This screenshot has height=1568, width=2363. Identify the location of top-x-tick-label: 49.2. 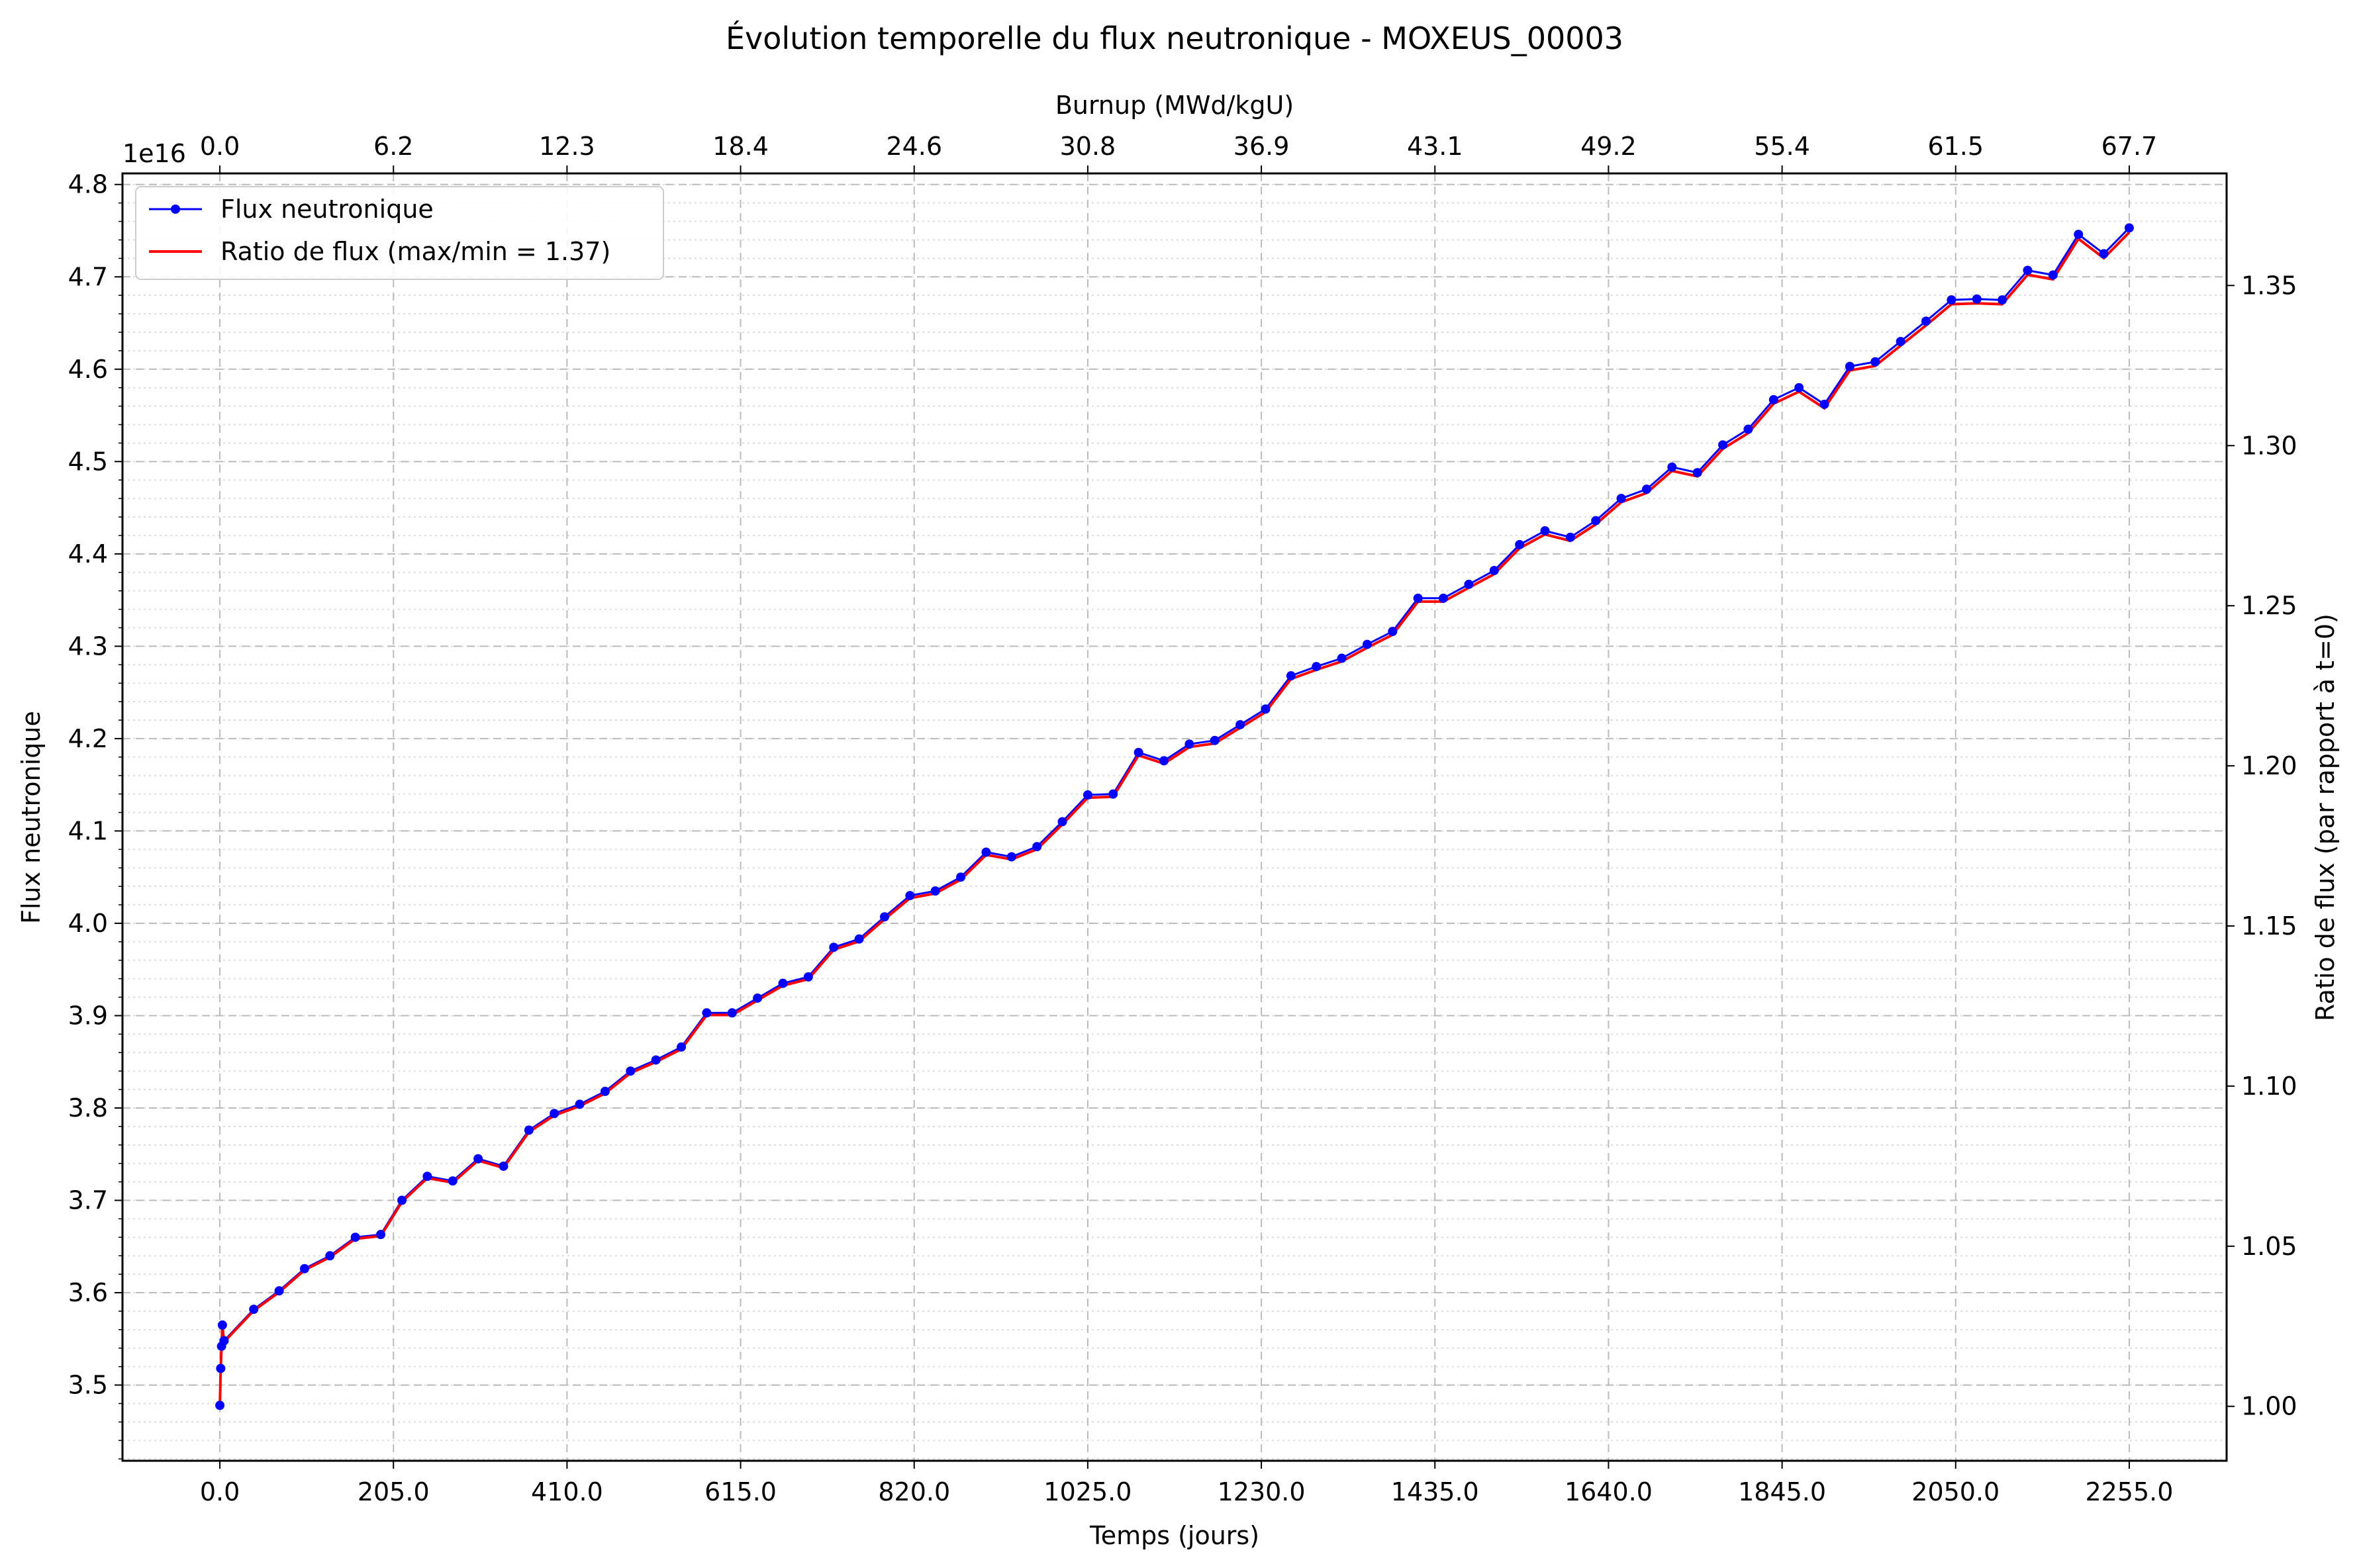
(1608, 146).